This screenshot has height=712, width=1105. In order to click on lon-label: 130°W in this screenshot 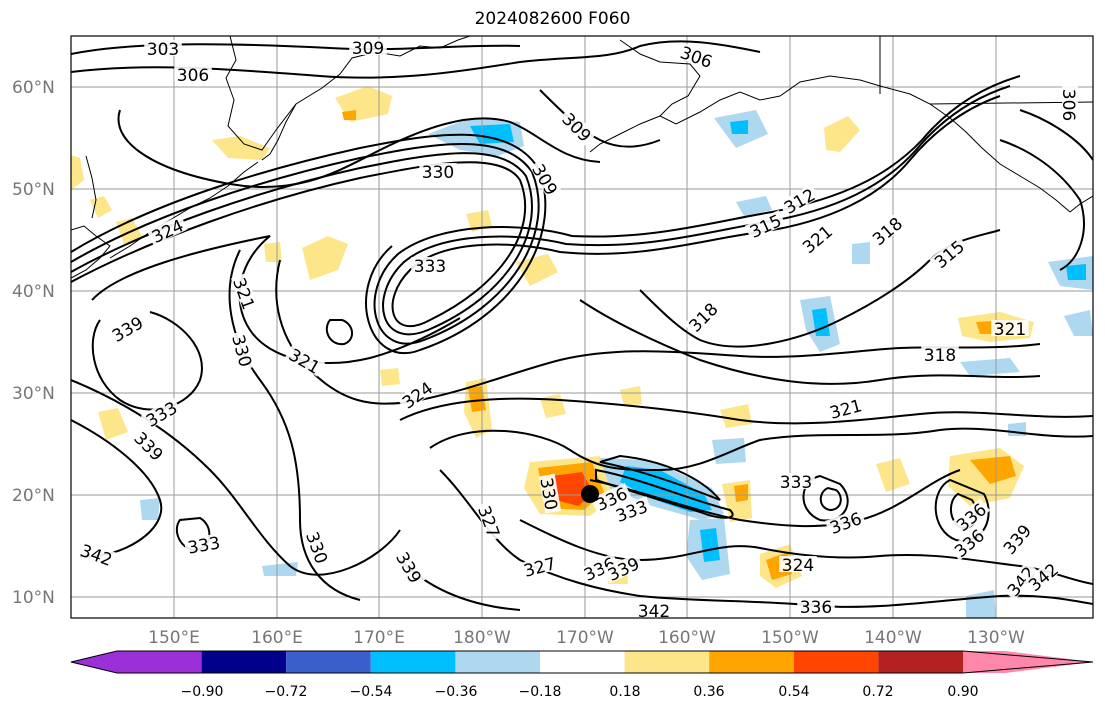, I will do `click(996, 638)`.